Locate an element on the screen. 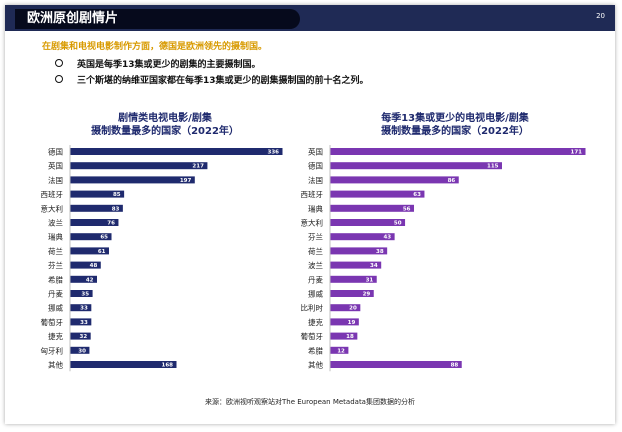  right-category-label: 希腊 is located at coordinates (315, 350).